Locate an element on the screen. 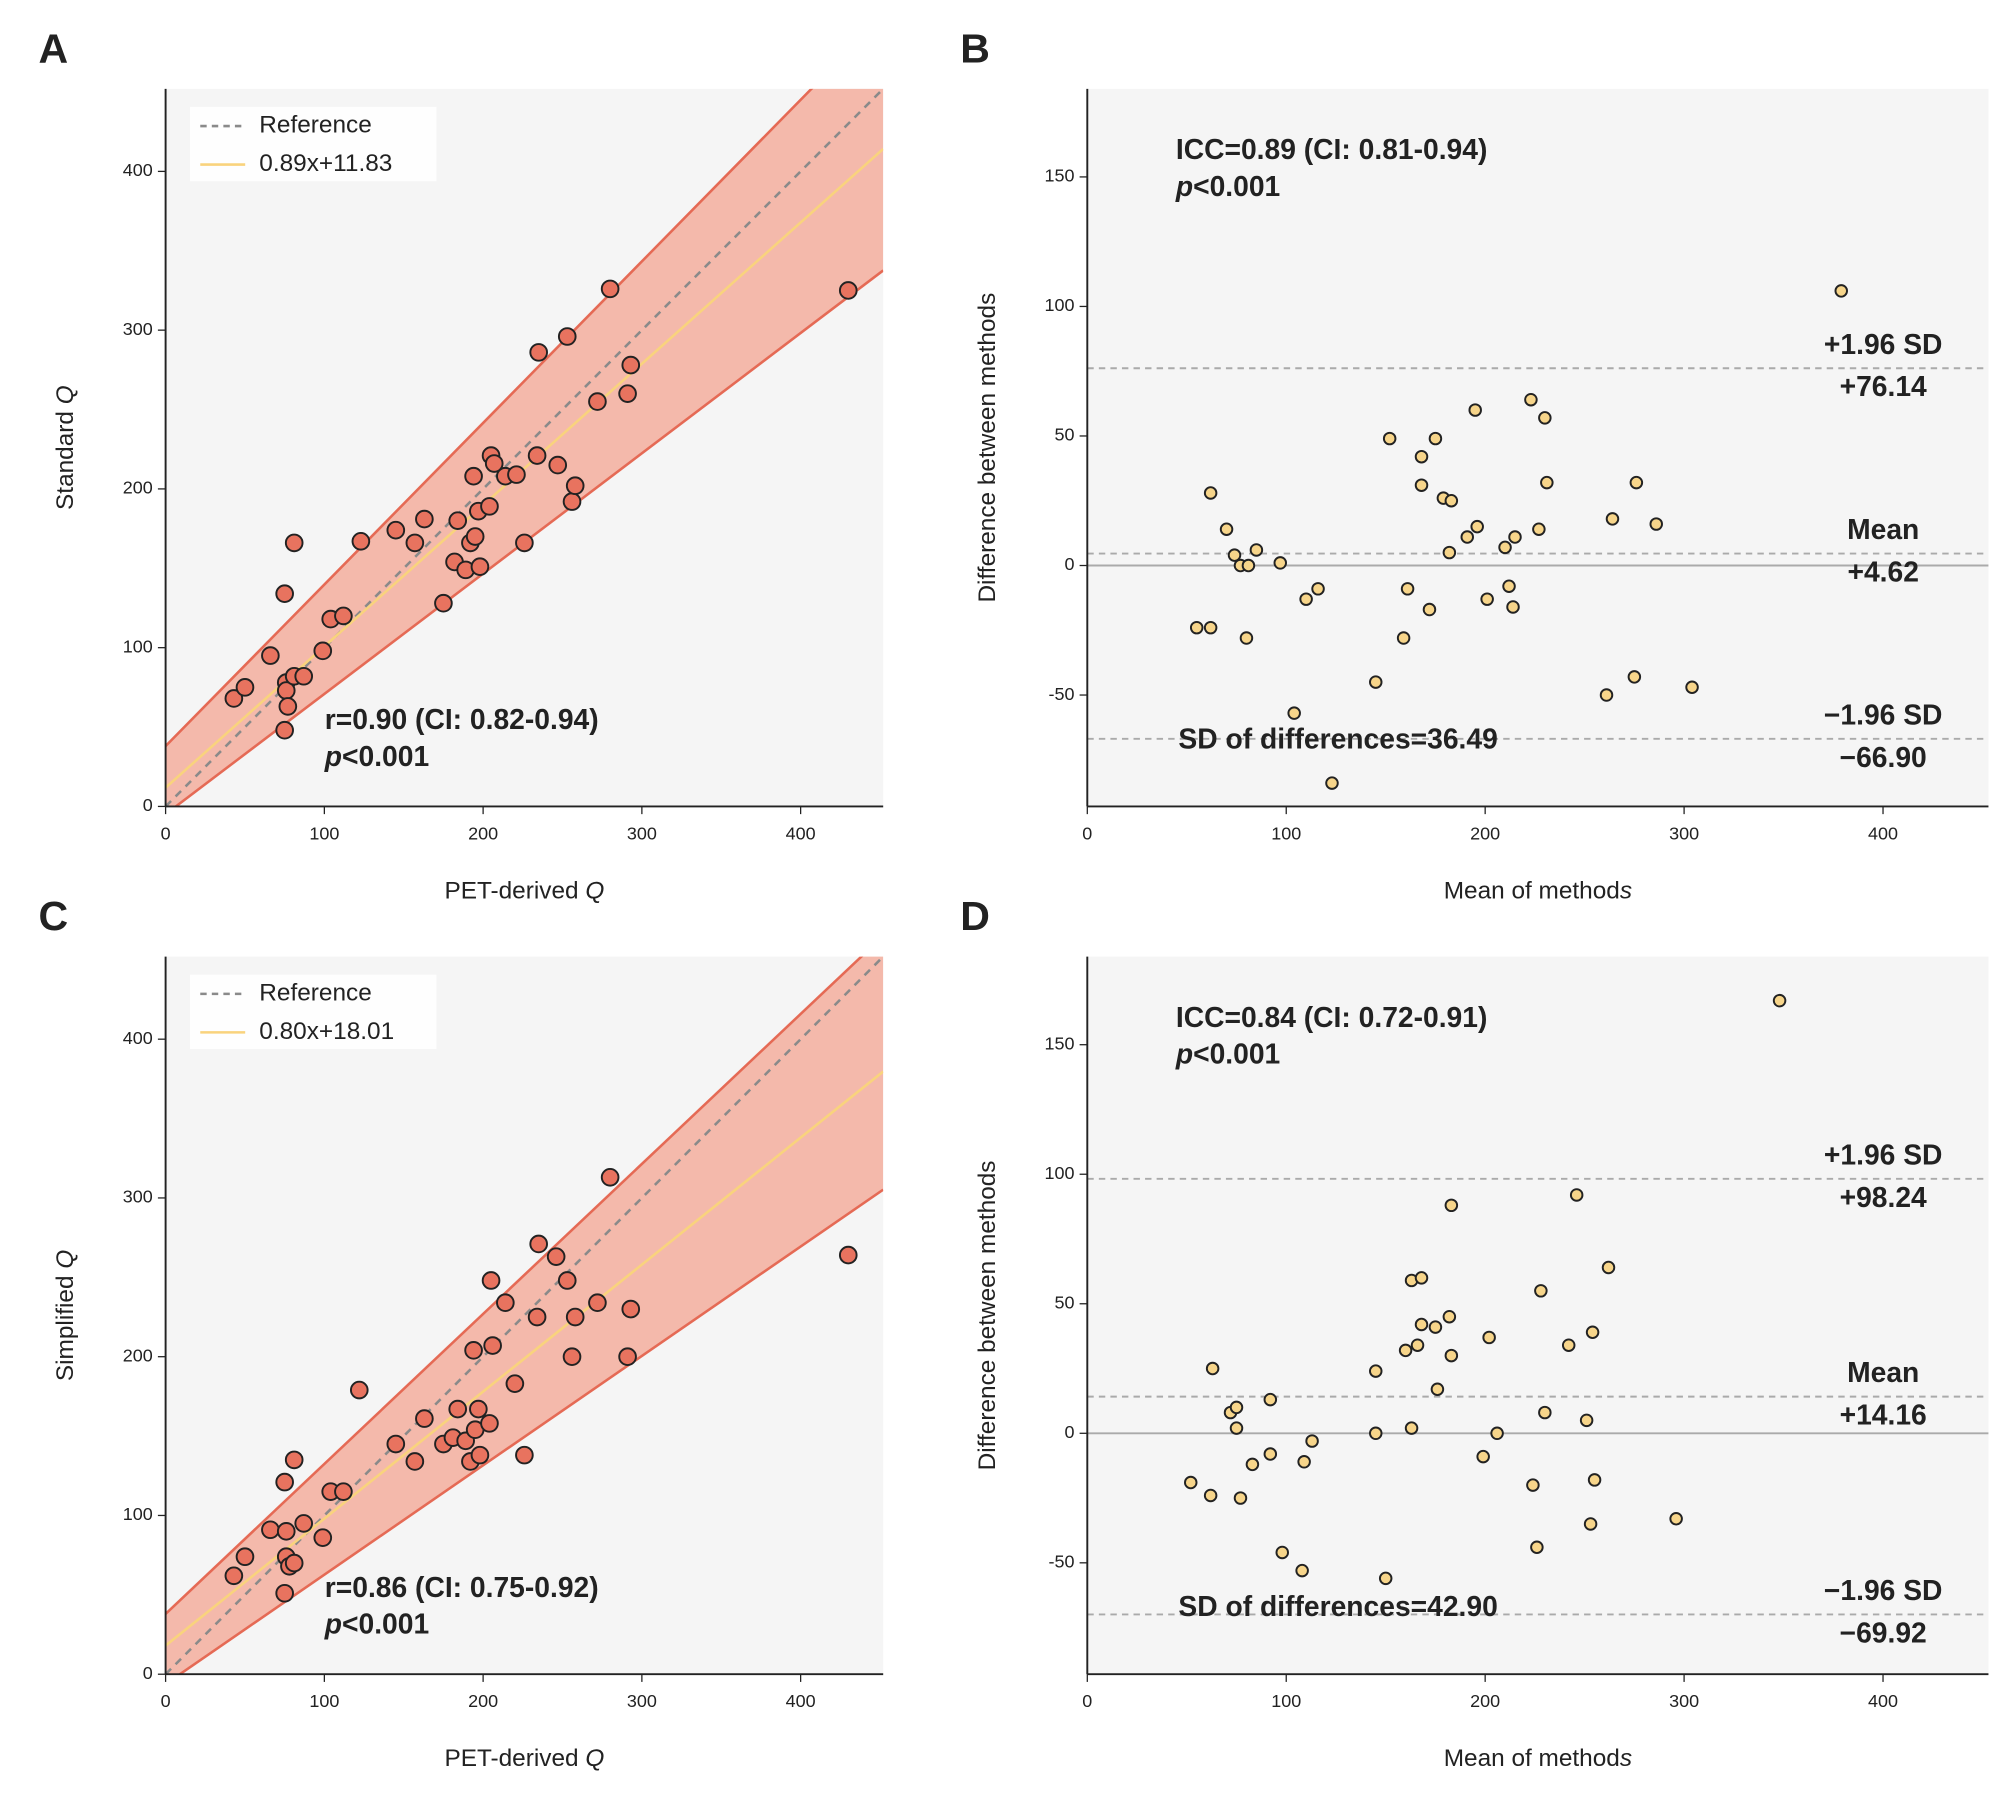 The height and width of the screenshot is (1799, 2009). y-tick-label: 50 is located at coordinates (1064, 1303).